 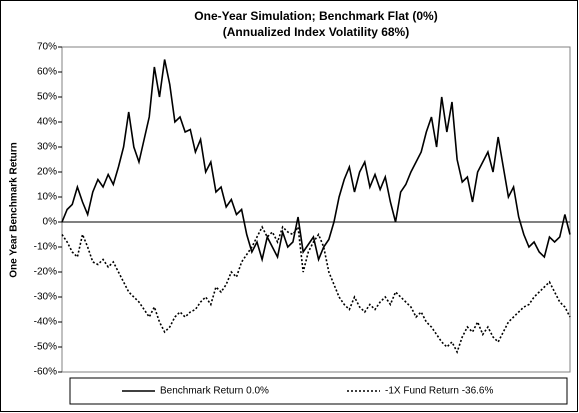 What do you see at coordinates (45, 372) in the screenshot?
I see `y-tick-label: -60%` at bounding box center [45, 372].